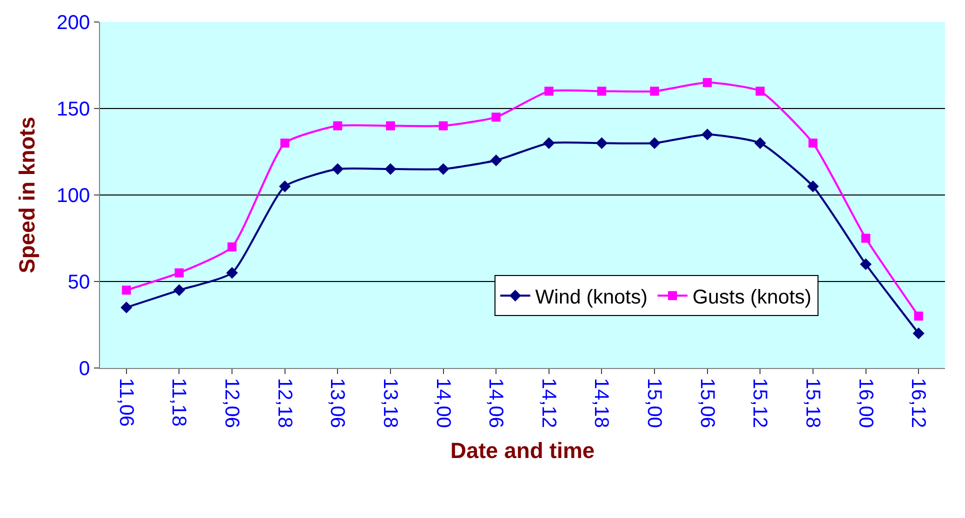 The image size is (965, 518). Describe the element at coordinates (654, 403) in the screenshot. I see `x-tick-label: 15,00` at that location.